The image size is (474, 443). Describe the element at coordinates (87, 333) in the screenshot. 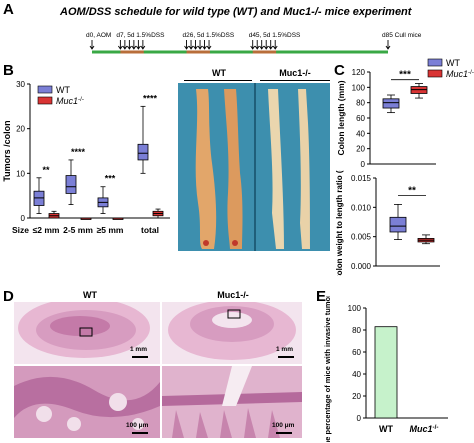

I see `histology-wt-lowmag: 1 mm` at that location.